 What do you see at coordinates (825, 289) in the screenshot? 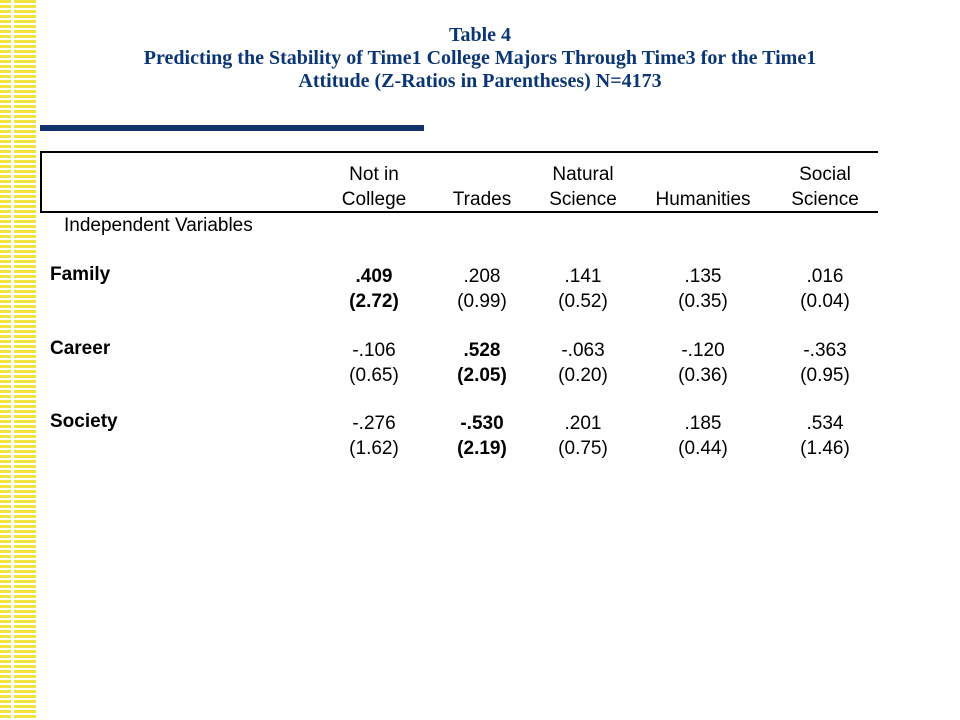
I see `table-cell: .016 (0.04)` at bounding box center [825, 289].